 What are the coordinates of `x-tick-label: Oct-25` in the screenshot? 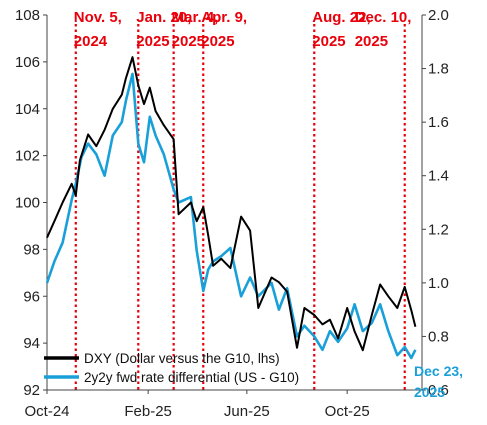 It's located at (347, 411).